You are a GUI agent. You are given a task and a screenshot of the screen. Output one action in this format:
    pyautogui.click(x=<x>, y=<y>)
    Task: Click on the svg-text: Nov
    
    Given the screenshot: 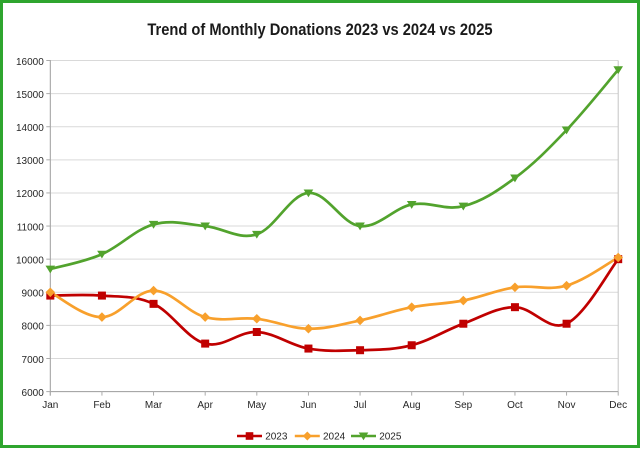 What is the action you would take?
    pyautogui.click(x=567, y=405)
    